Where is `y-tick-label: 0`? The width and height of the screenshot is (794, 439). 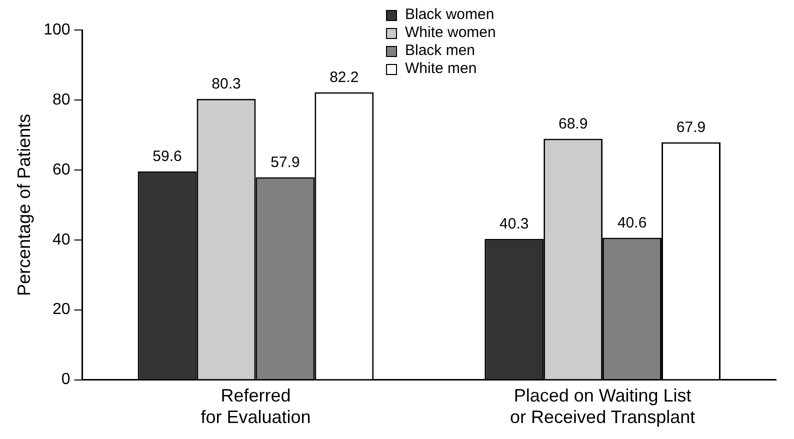 y-tick-label: 0 is located at coordinates (65, 379).